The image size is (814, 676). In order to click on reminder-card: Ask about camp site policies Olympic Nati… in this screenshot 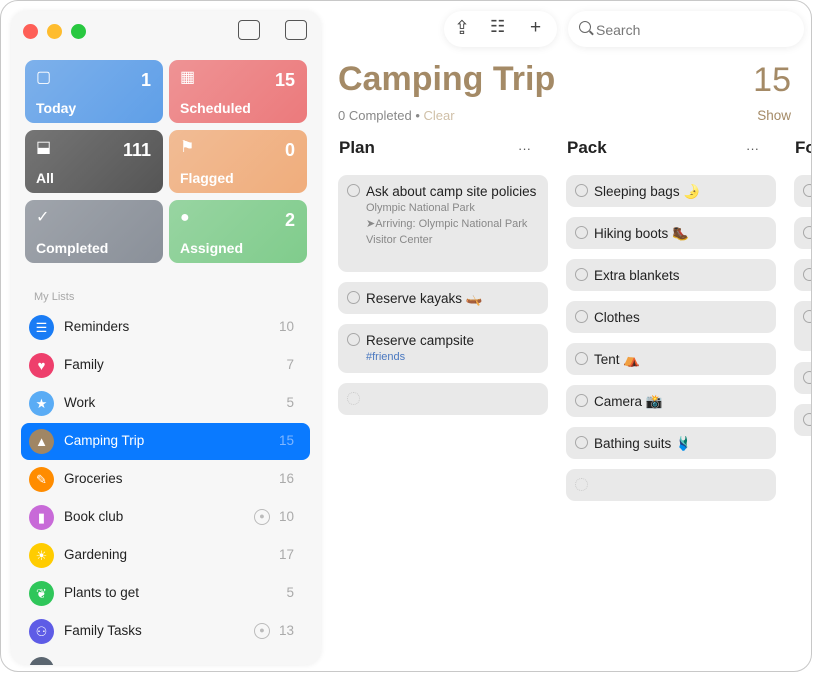, I will do `click(443, 223)`.